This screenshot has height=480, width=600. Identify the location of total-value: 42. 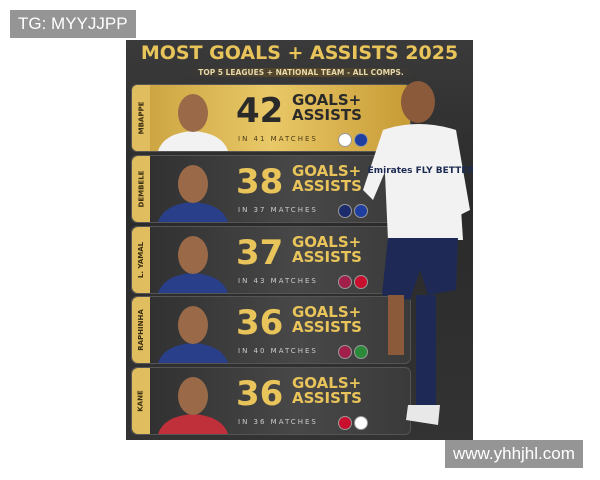
(260, 111).